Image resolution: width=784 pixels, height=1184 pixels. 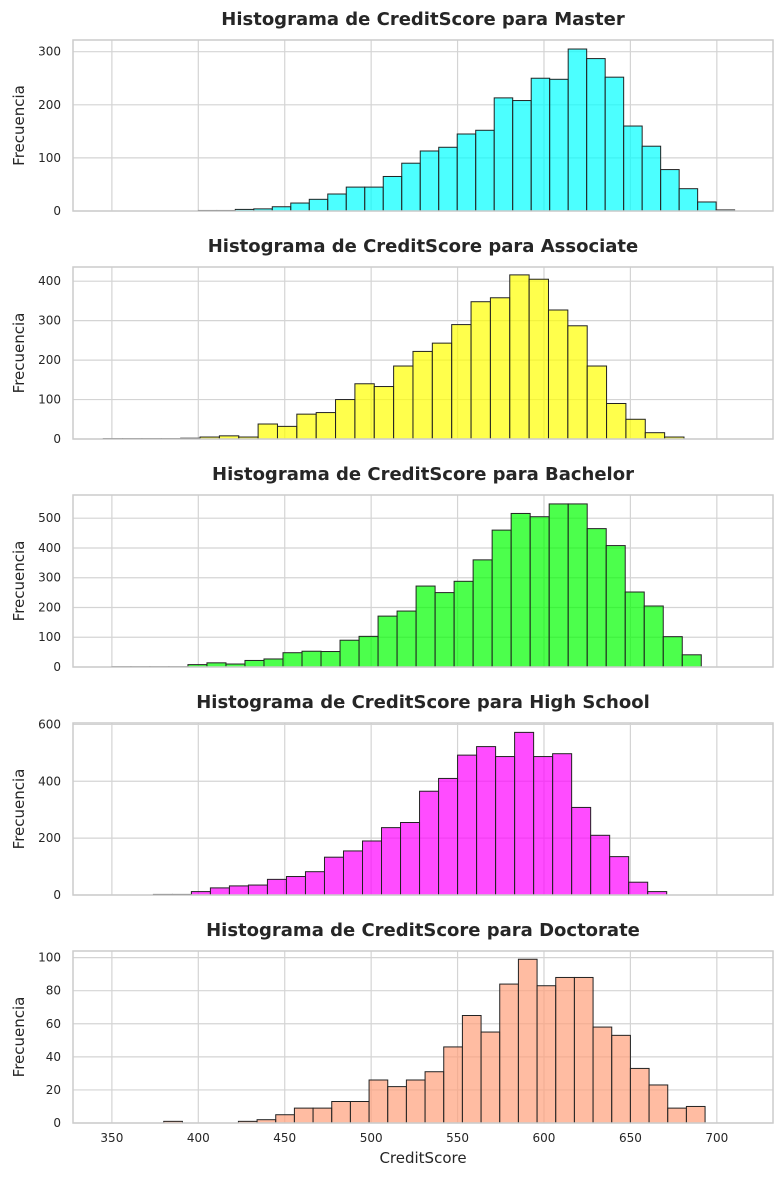 I want to click on y-tick-label: 20, so click(x=53, y=1090).